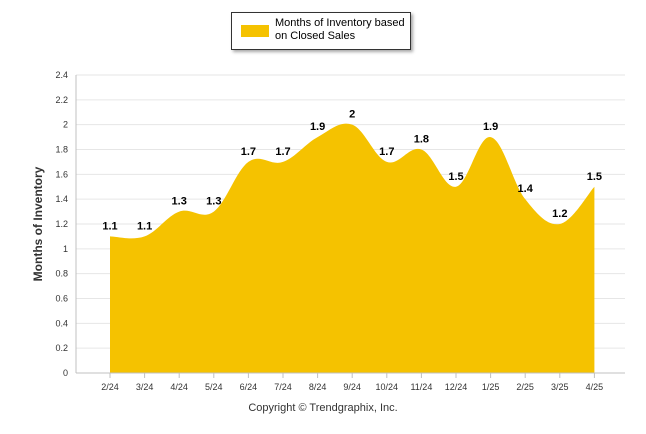 Image resolution: width=646 pixels, height=434 pixels. Describe the element at coordinates (560, 387) in the screenshot. I see `x-tick-label: 3/25` at that location.